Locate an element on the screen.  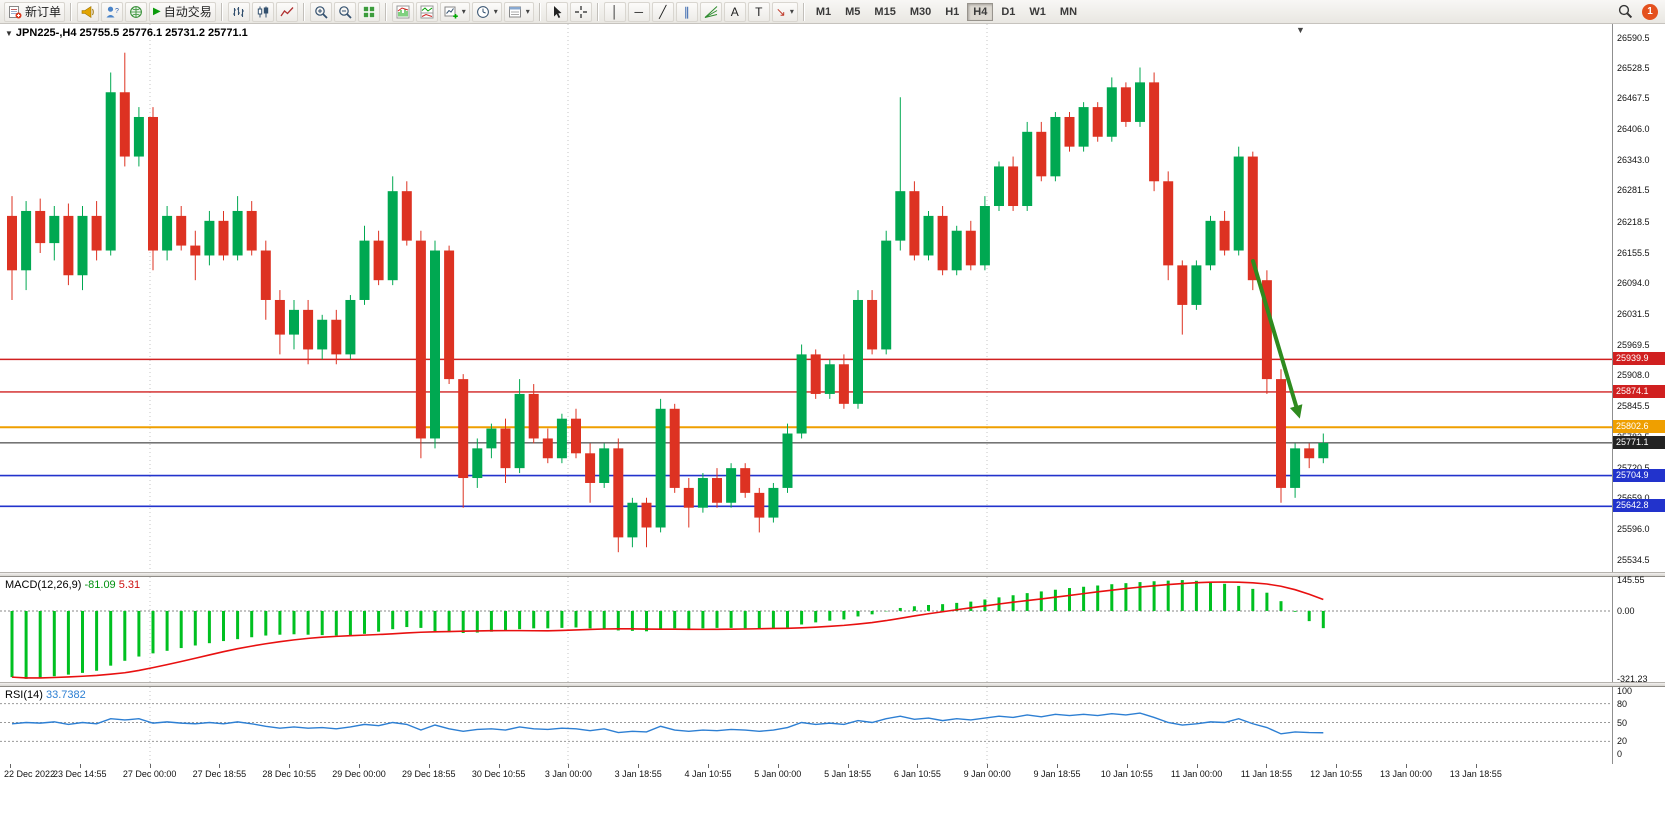
zoom-out-button is located at coordinates (344, 11).